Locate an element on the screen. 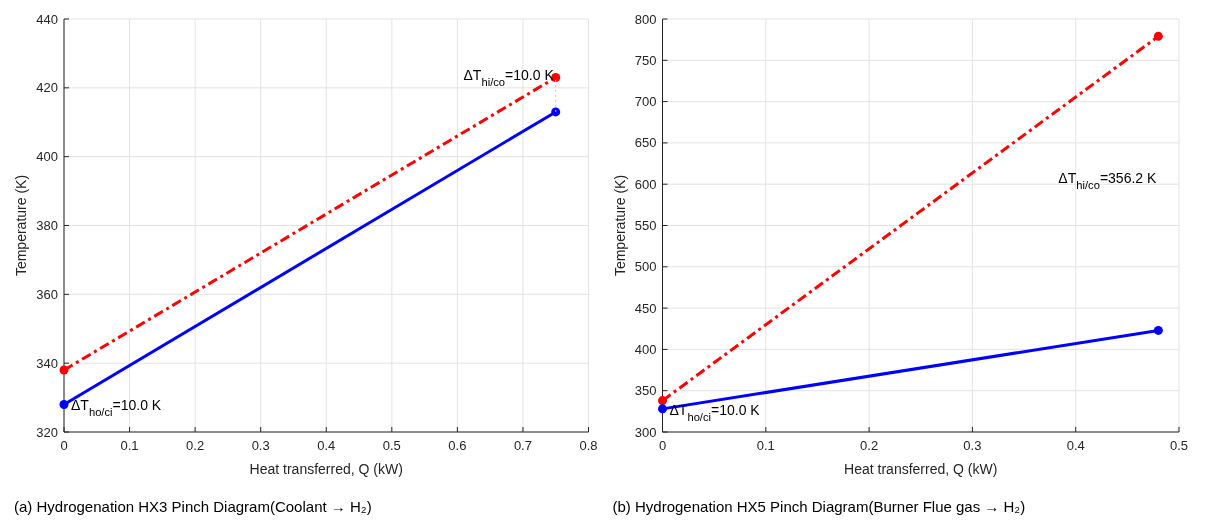 The height and width of the screenshot is (522, 1209). x-tick-label: 0.6 is located at coordinates (457, 445).